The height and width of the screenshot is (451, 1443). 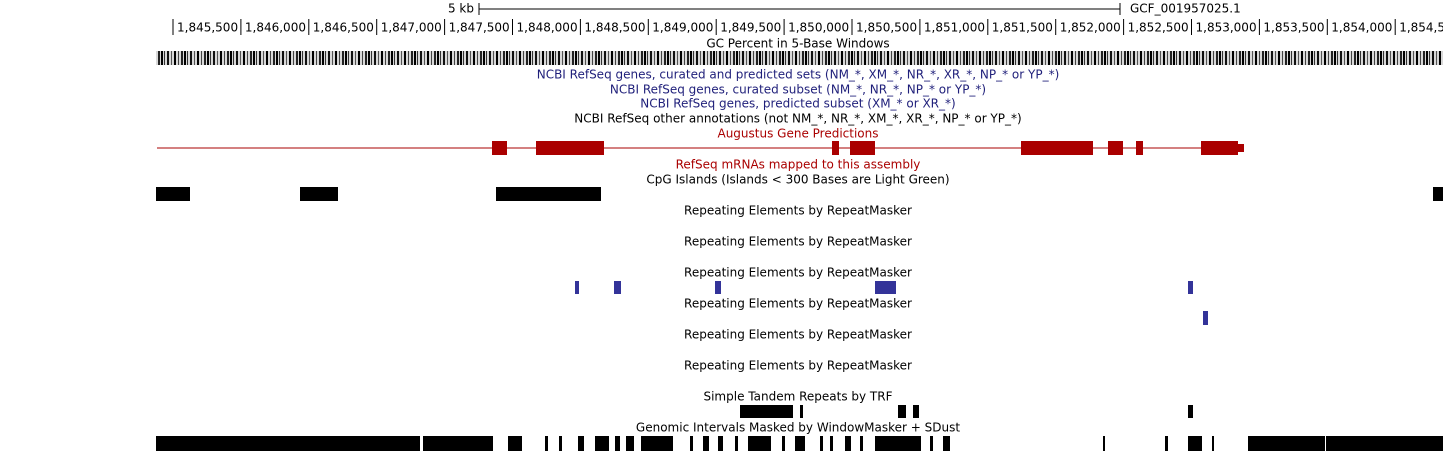 I want to click on ruler-label: 1,847,500, so click(x=479, y=28).